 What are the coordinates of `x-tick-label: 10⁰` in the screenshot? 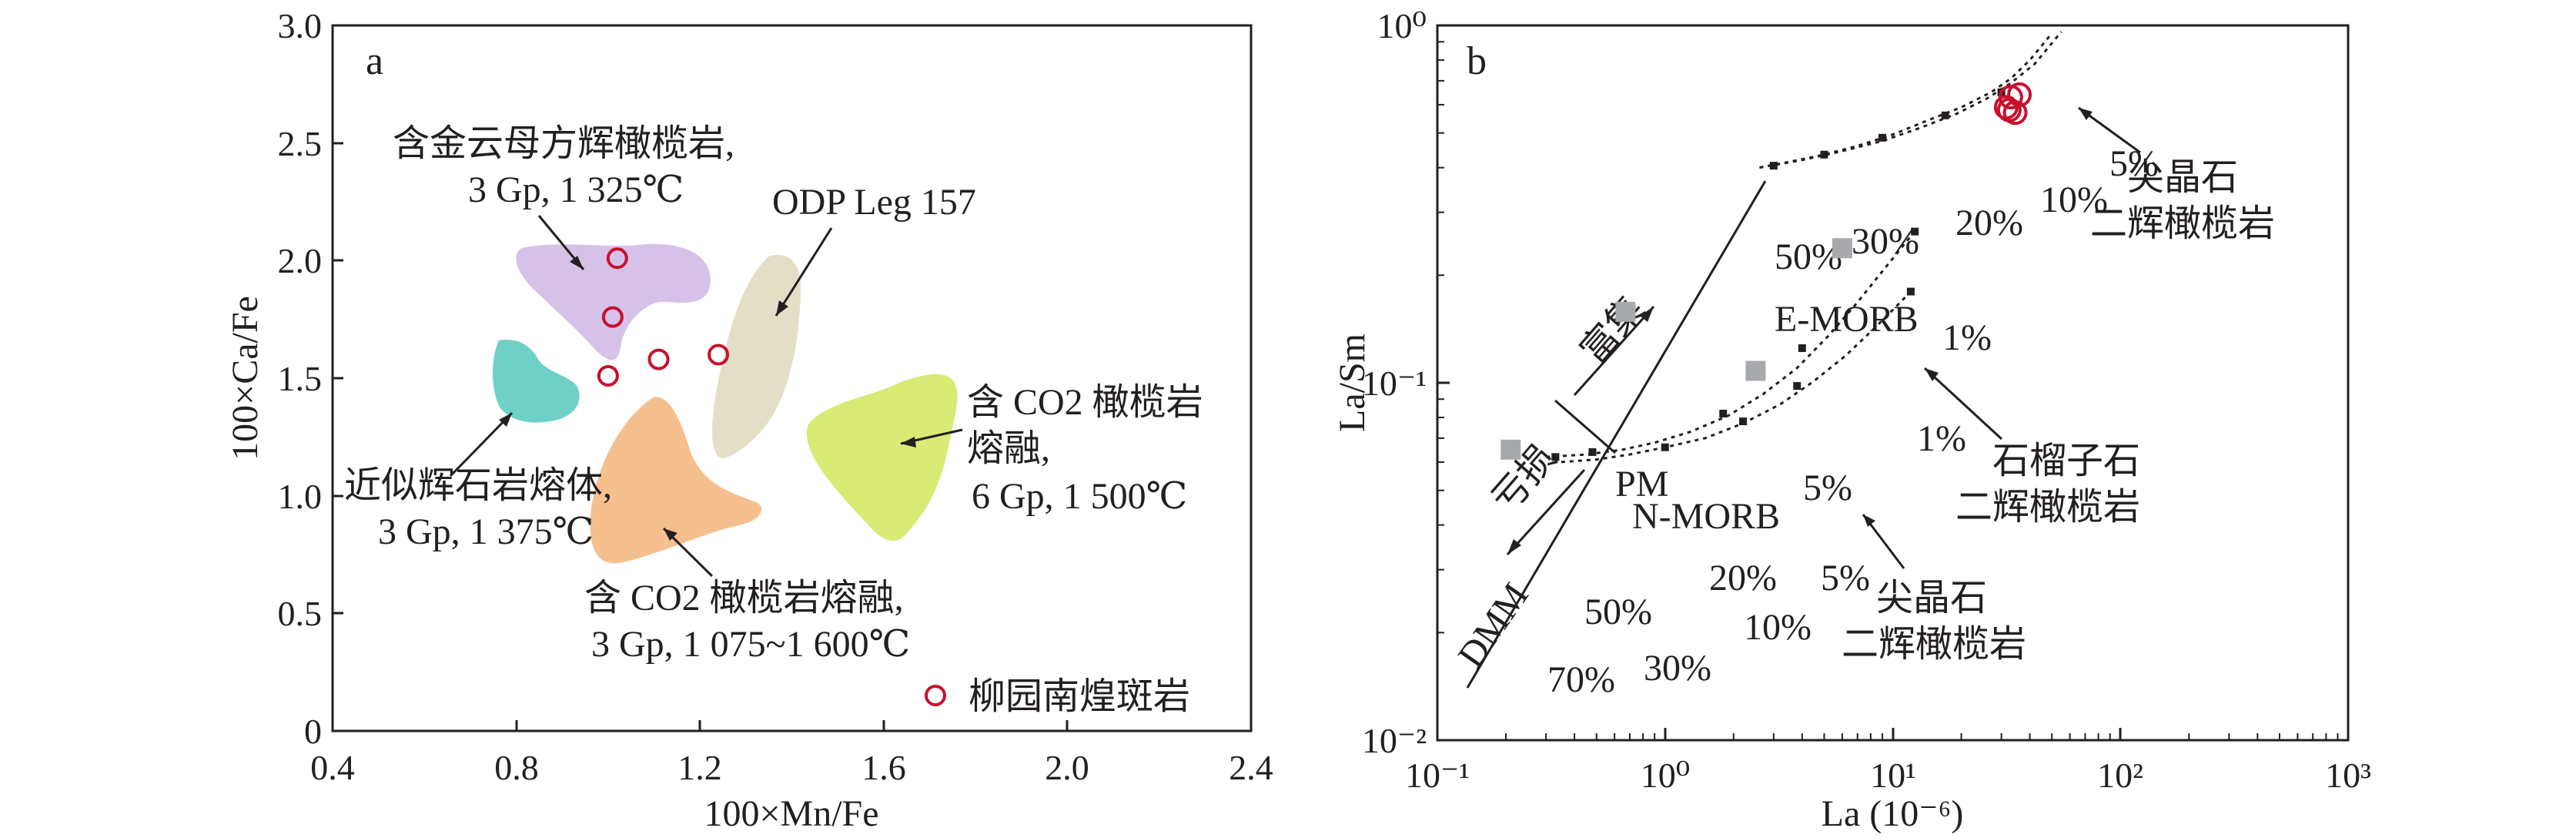 It's located at (1665, 776).